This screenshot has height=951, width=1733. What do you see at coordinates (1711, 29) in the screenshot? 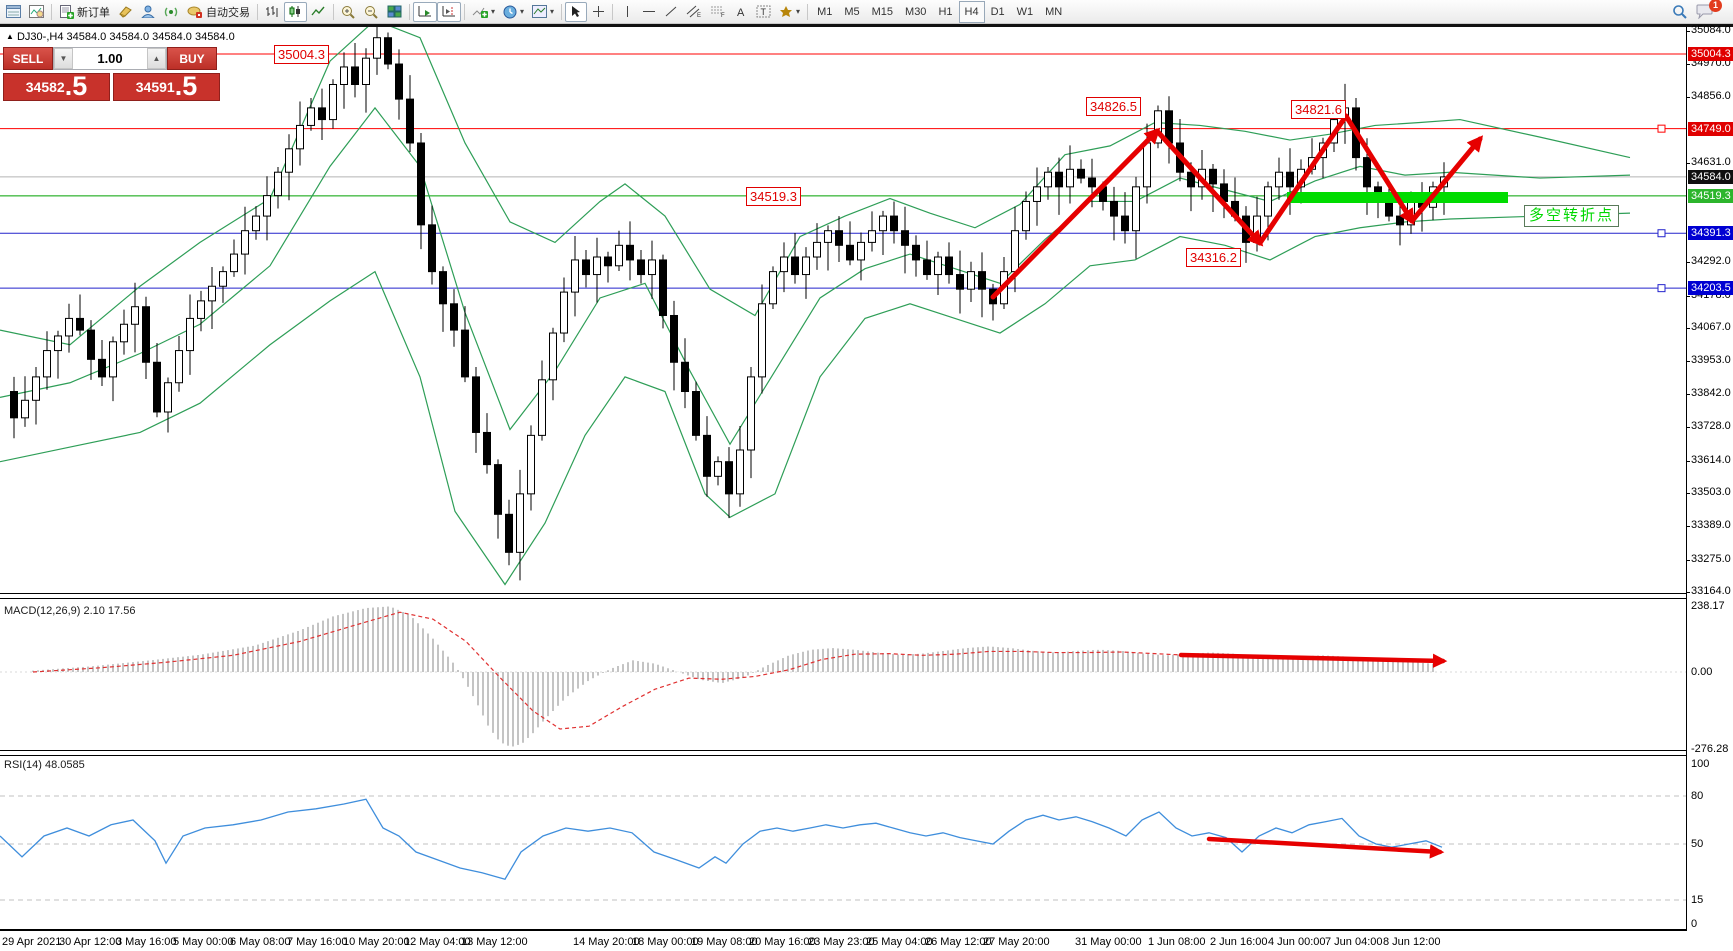
I see `axis-tick-label: 35084.0` at bounding box center [1711, 29].